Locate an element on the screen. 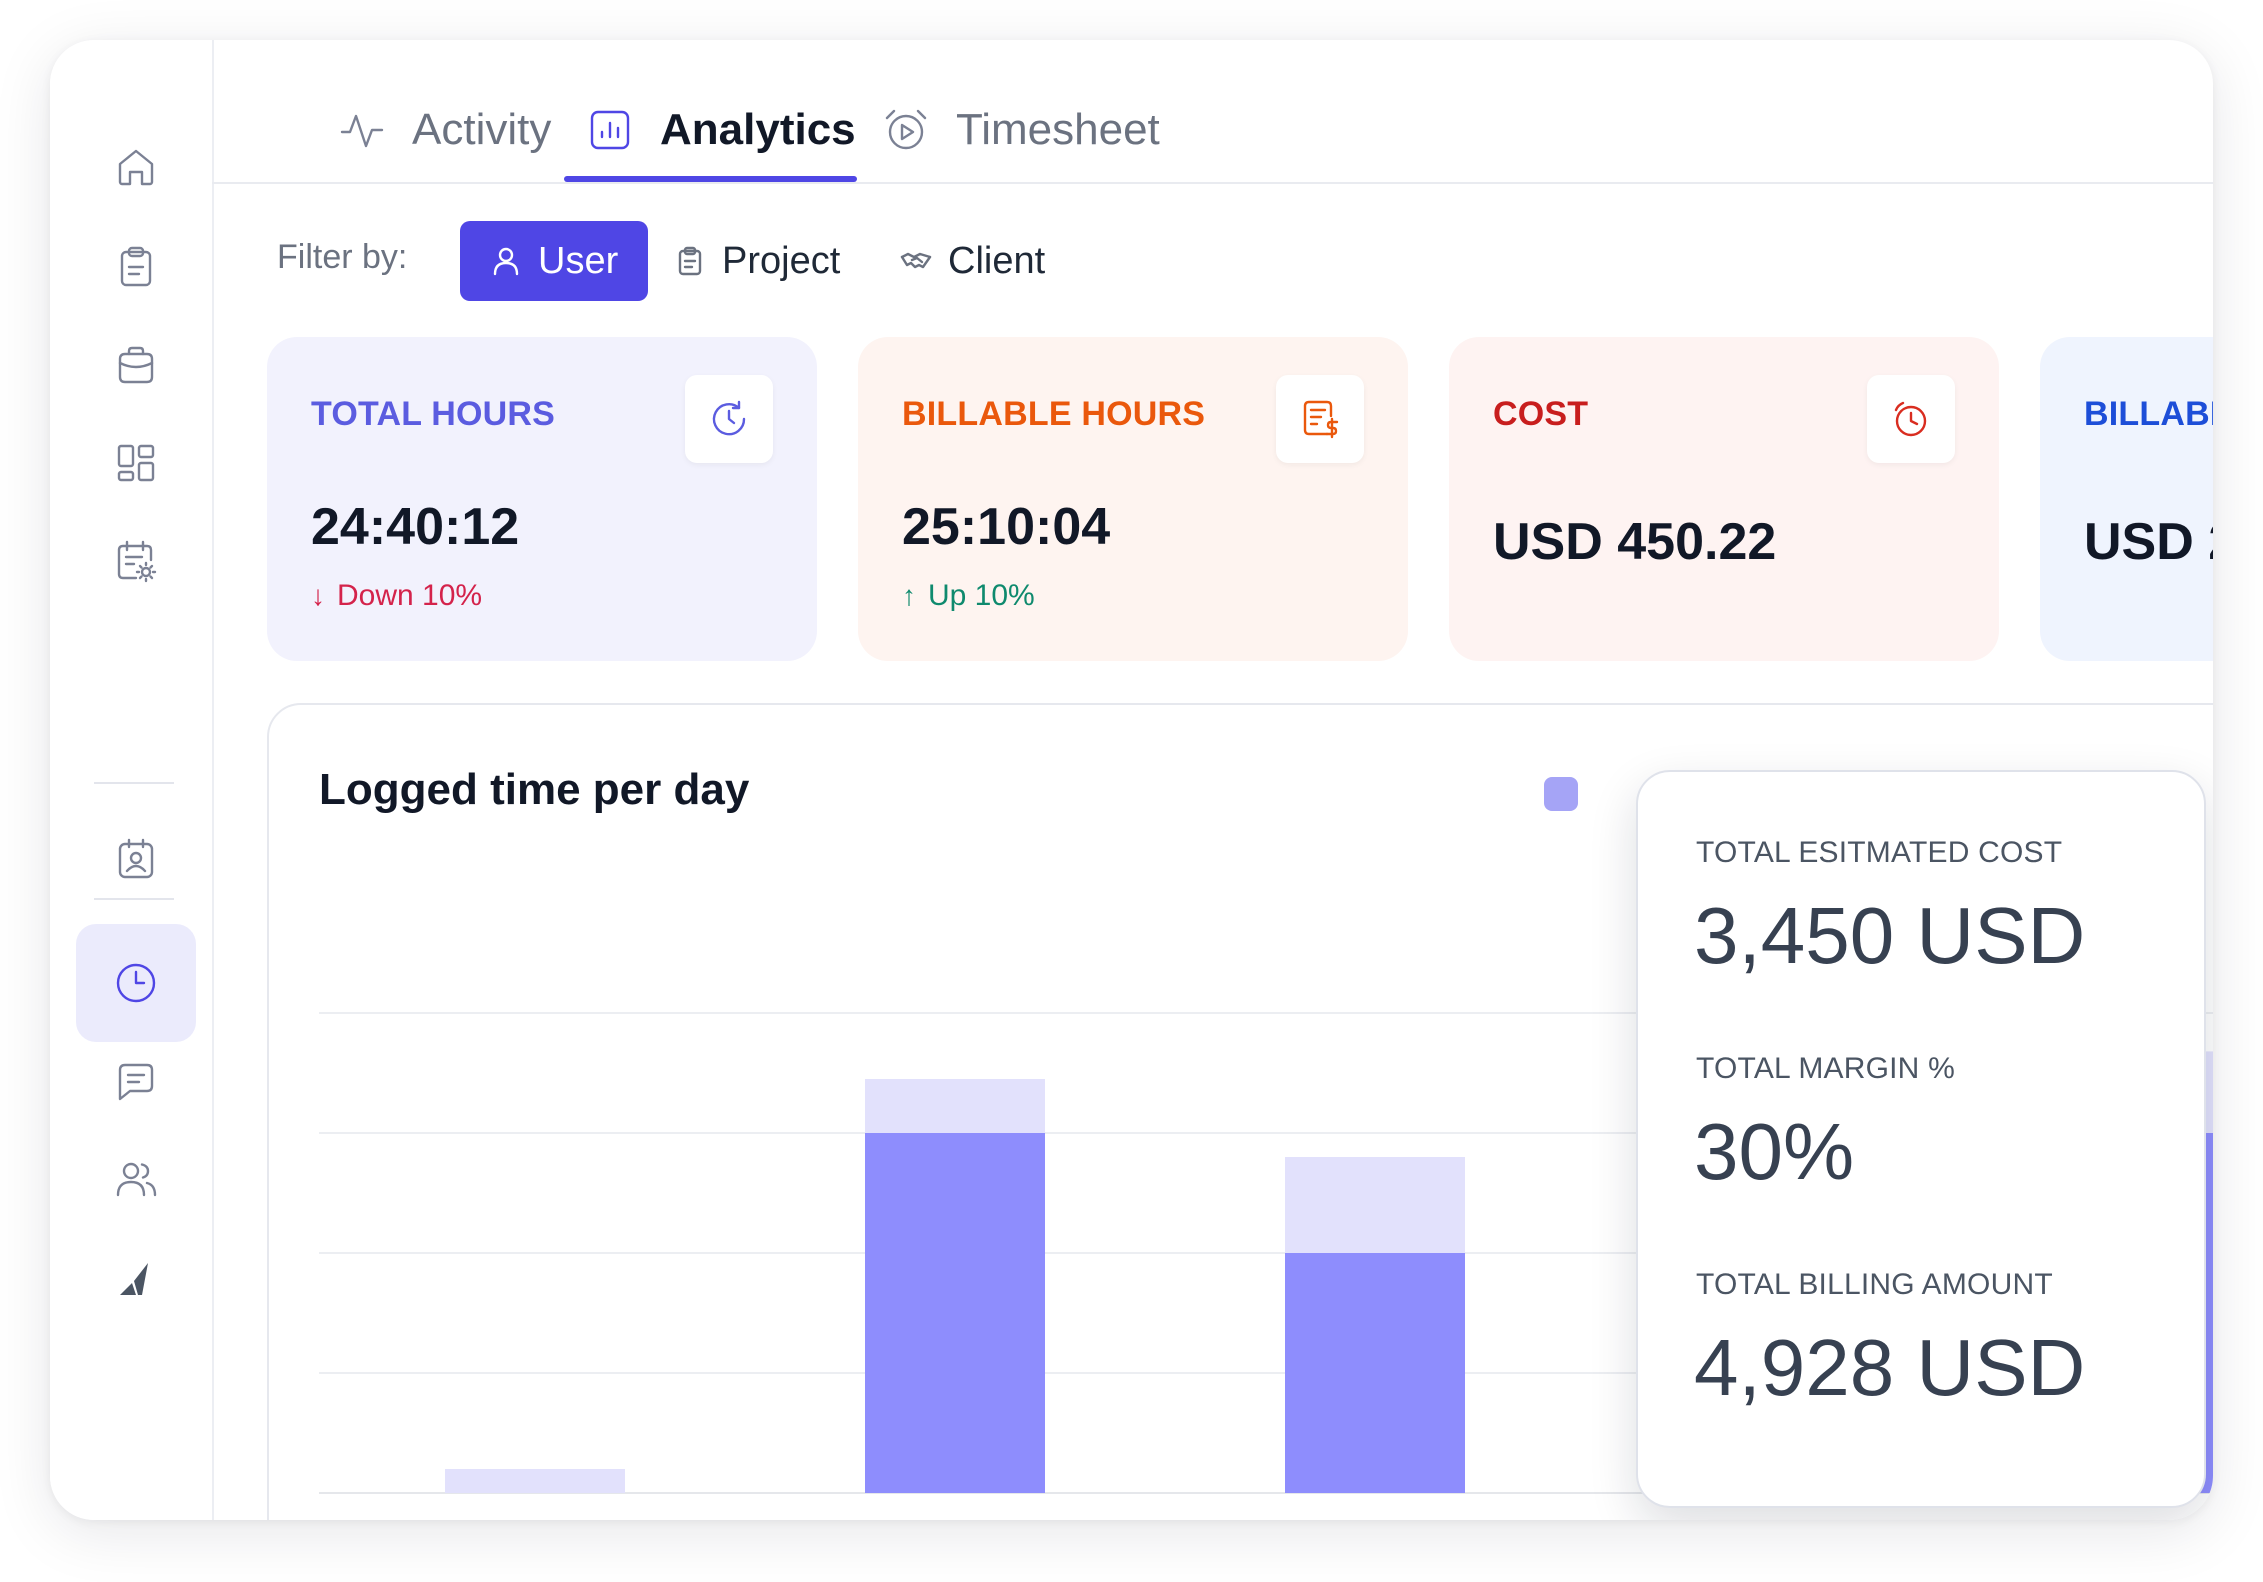 The height and width of the screenshot is (1582, 2263). nav-projects is located at coordinates (136, 365).